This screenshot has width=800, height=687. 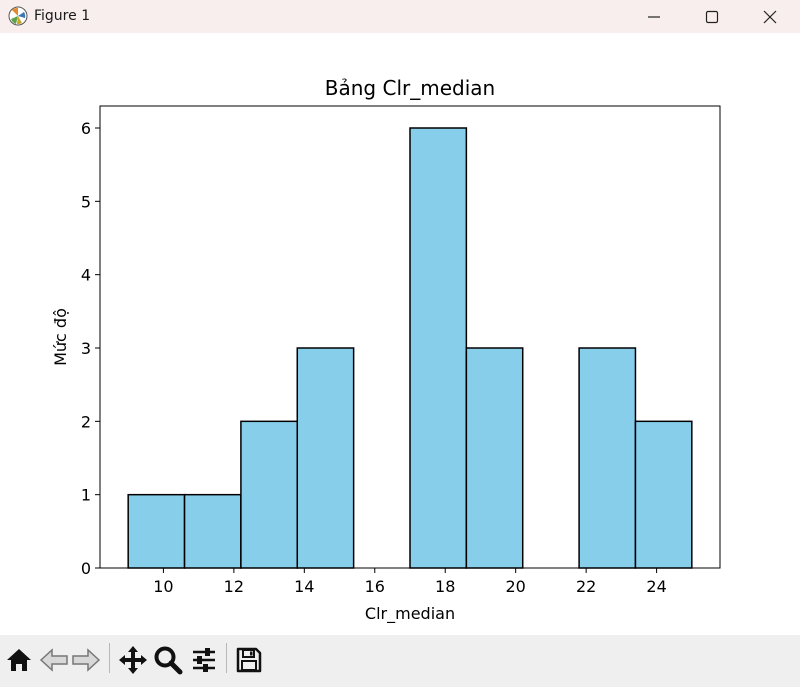 I want to click on configure-icon, so click(x=204, y=660).